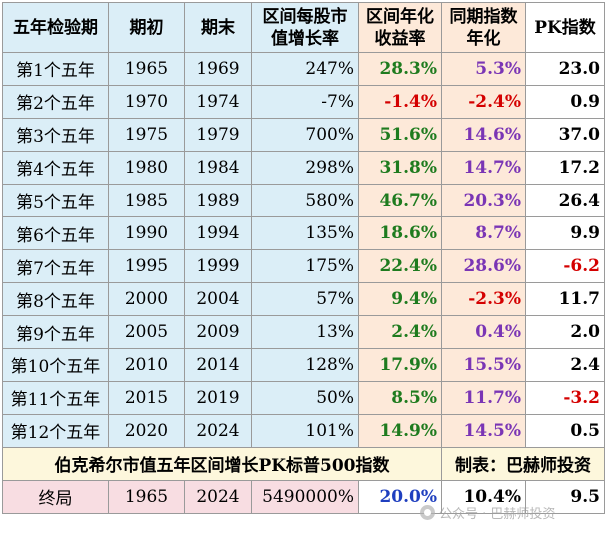 Image resolution: width=605 pixels, height=535 pixels. I want to click on row-pk-index: 2.0, so click(565, 332).